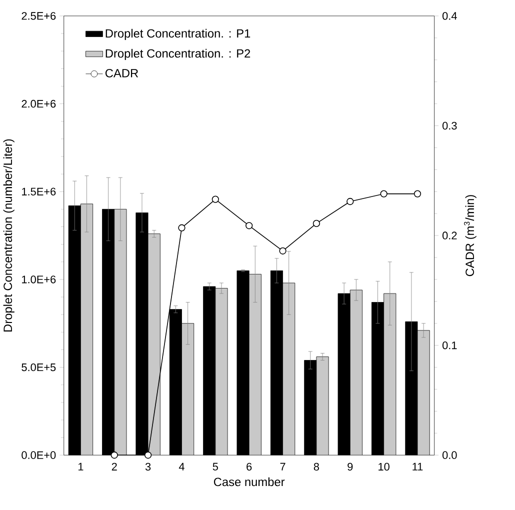 Image resolution: width=515 pixels, height=510 pixels. I want to click on y-tick-label: 1.5E+6, so click(39, 192).